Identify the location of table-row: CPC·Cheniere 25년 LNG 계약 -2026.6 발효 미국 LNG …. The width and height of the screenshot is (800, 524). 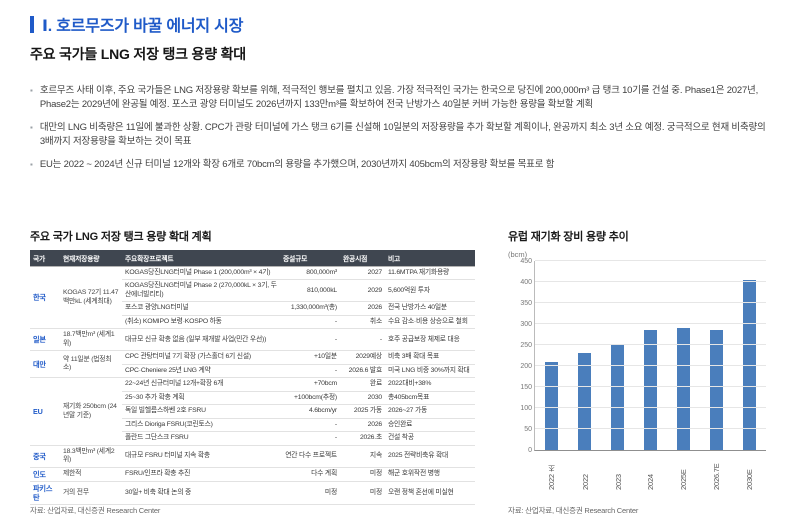
(252, 371).